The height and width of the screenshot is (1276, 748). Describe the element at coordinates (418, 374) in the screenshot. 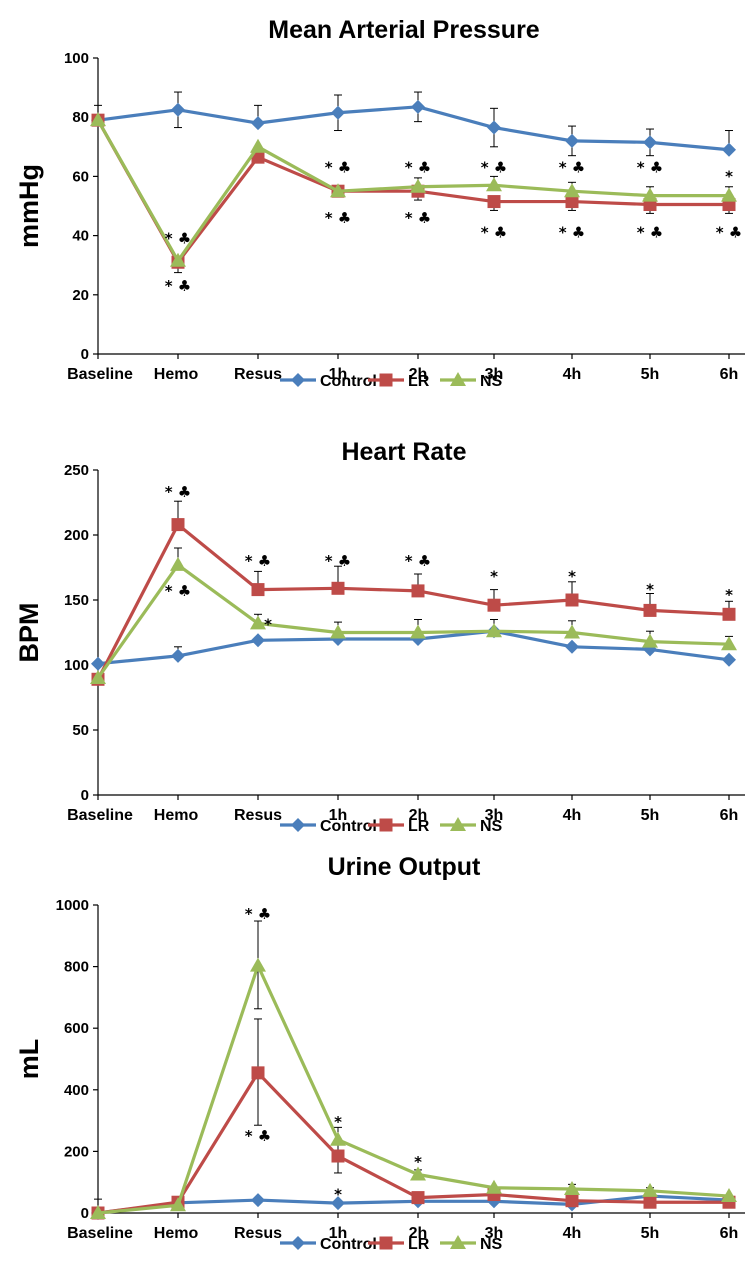

I see `x-tick-label: 2h` at that location.